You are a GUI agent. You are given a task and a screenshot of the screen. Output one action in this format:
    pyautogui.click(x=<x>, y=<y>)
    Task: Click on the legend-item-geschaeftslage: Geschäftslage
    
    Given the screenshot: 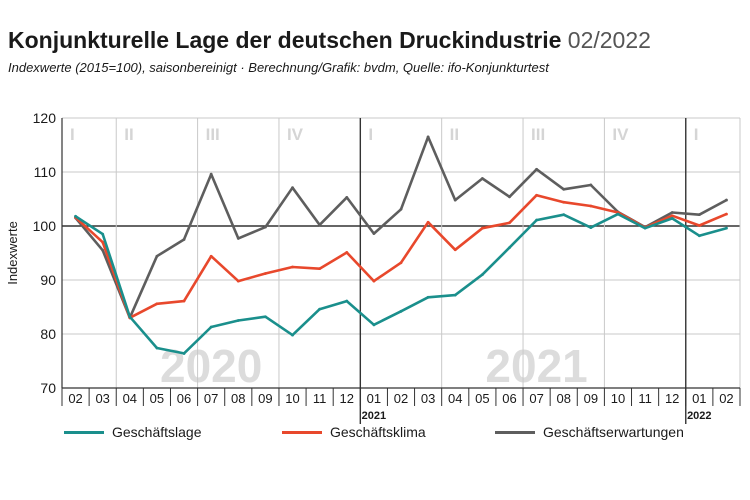 What is the action you would take?
    pyautogui.click(x=133, y=432)
    